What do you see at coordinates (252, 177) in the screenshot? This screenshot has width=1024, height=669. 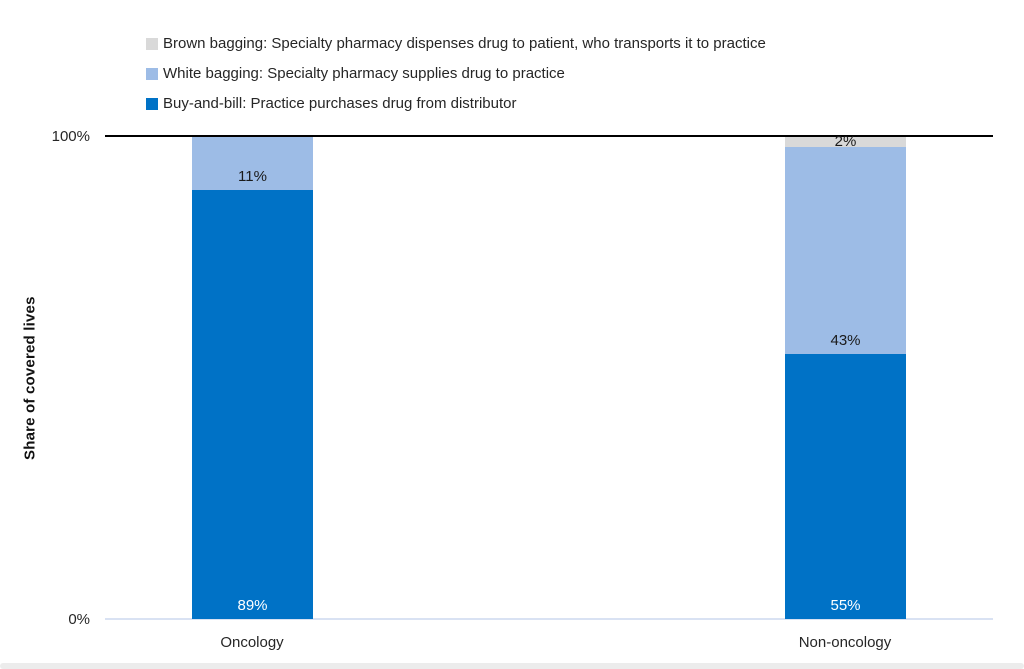 I see `data-label: 11%` at bounding box center [252, 177].